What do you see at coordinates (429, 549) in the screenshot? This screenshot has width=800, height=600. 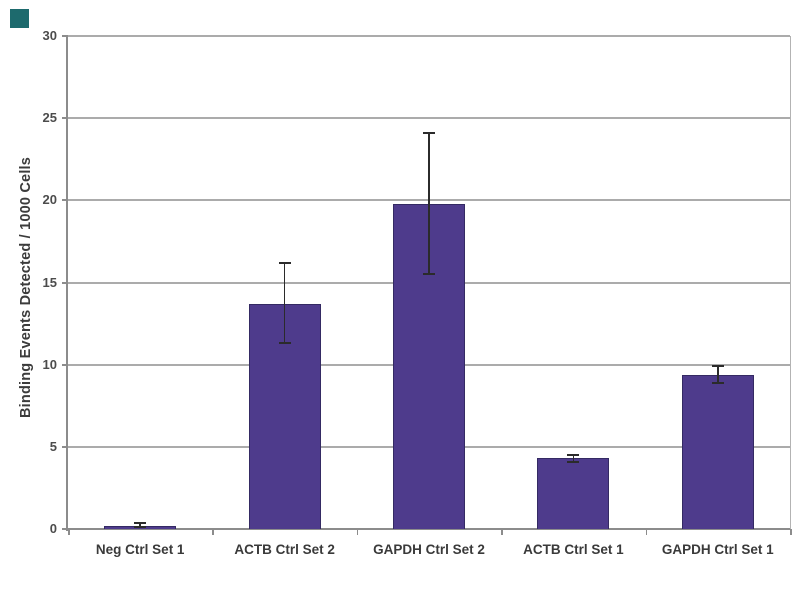 I see `category-label: GAPDH Ctrl Set 2` at bounding box center [429, 549].